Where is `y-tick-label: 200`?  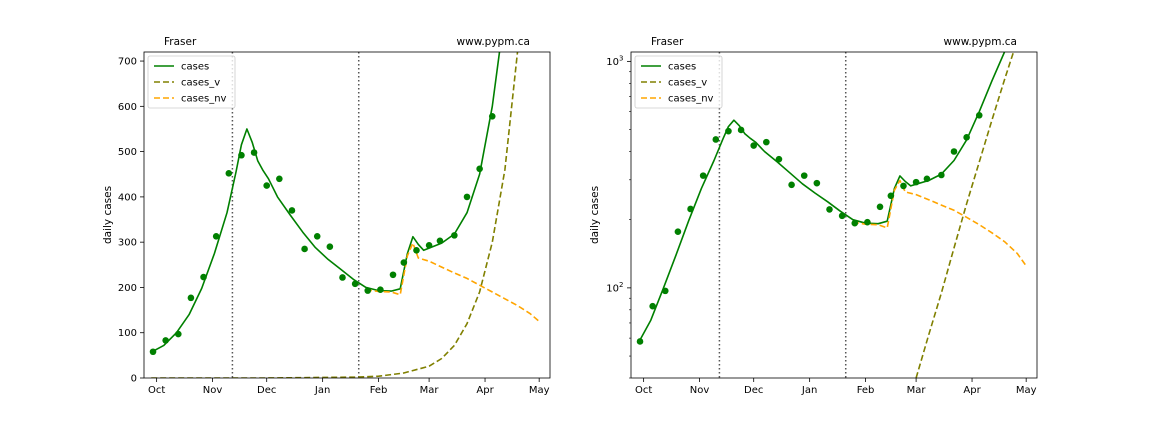 y-tick-label: 200 is located at coordinates (127, 288).